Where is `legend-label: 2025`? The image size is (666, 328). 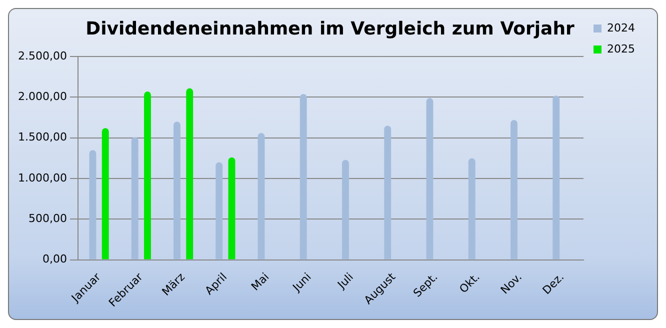
legend-label: 2025 is located at coordinates (621, 49).